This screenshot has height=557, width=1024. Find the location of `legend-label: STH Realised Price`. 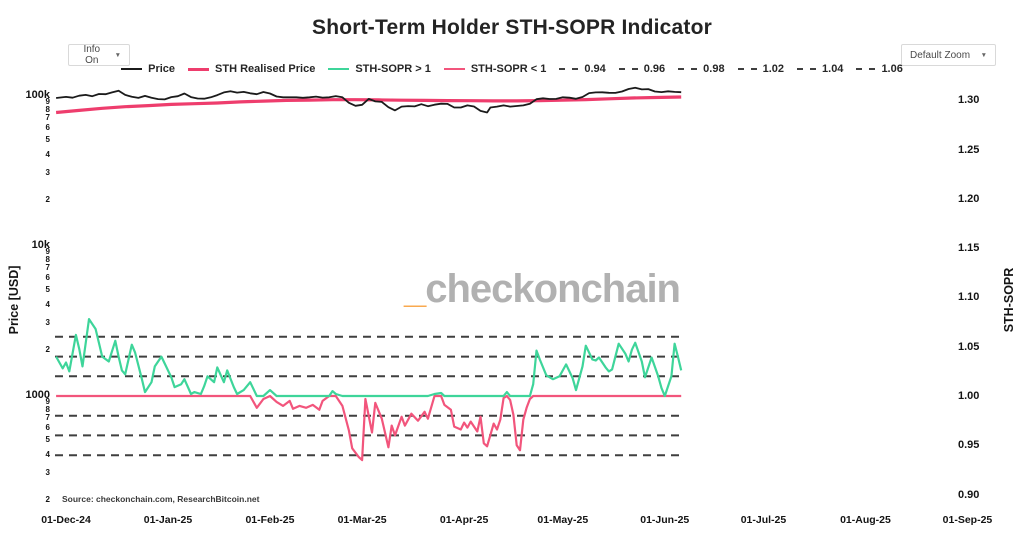

legend-label: STH Realised Price is located at coordinates (265, 69).